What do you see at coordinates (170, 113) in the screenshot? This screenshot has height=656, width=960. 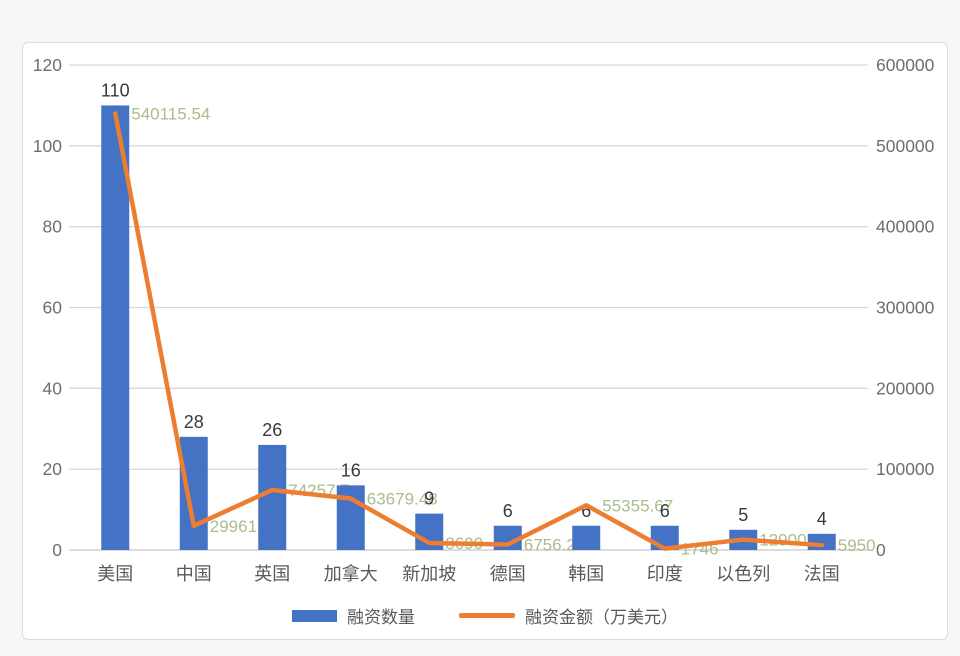 I see `line-value-label: 540115.54` at bounding box center [170, 113].